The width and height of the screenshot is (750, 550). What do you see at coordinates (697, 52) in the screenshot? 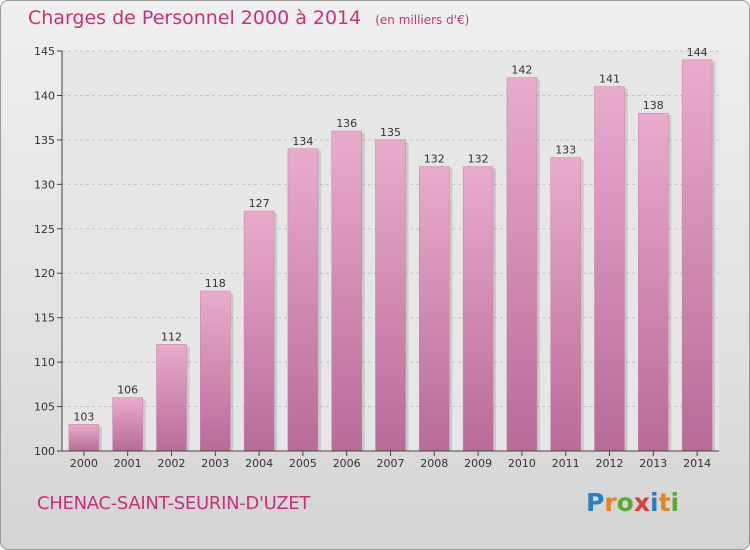
I see `data-label: 144` at bounding box center [697, 52].